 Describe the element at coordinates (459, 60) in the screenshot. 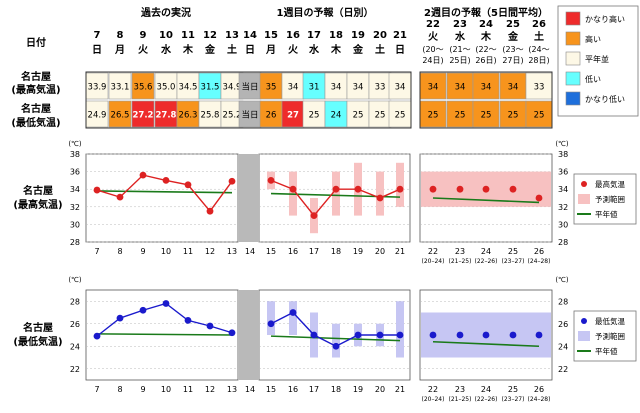

I see `period-range-end: 25日)` at that location.